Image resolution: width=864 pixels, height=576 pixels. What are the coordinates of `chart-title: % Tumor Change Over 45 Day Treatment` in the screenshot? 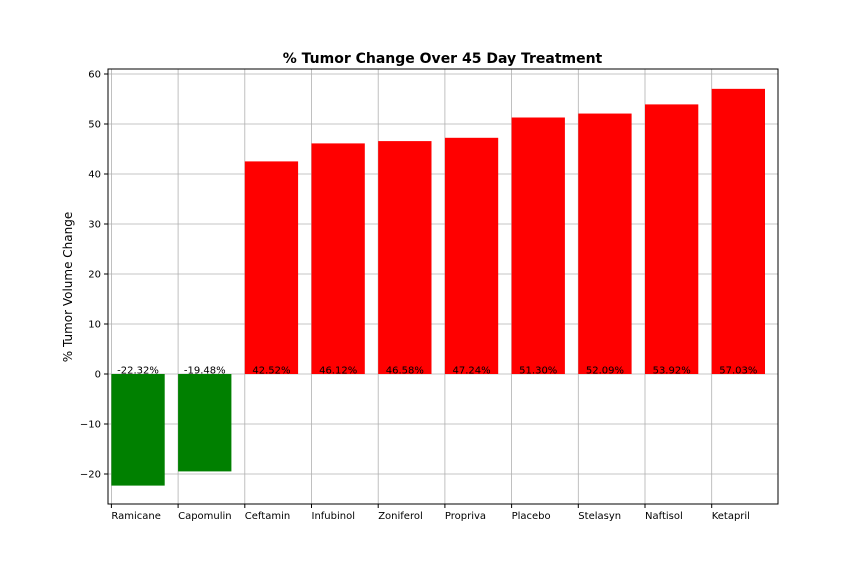 It's located at (443, 59).